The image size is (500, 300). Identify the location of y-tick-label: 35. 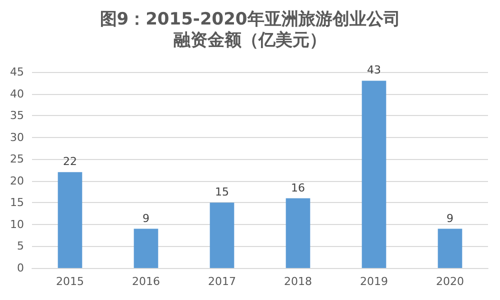
(17, 115).